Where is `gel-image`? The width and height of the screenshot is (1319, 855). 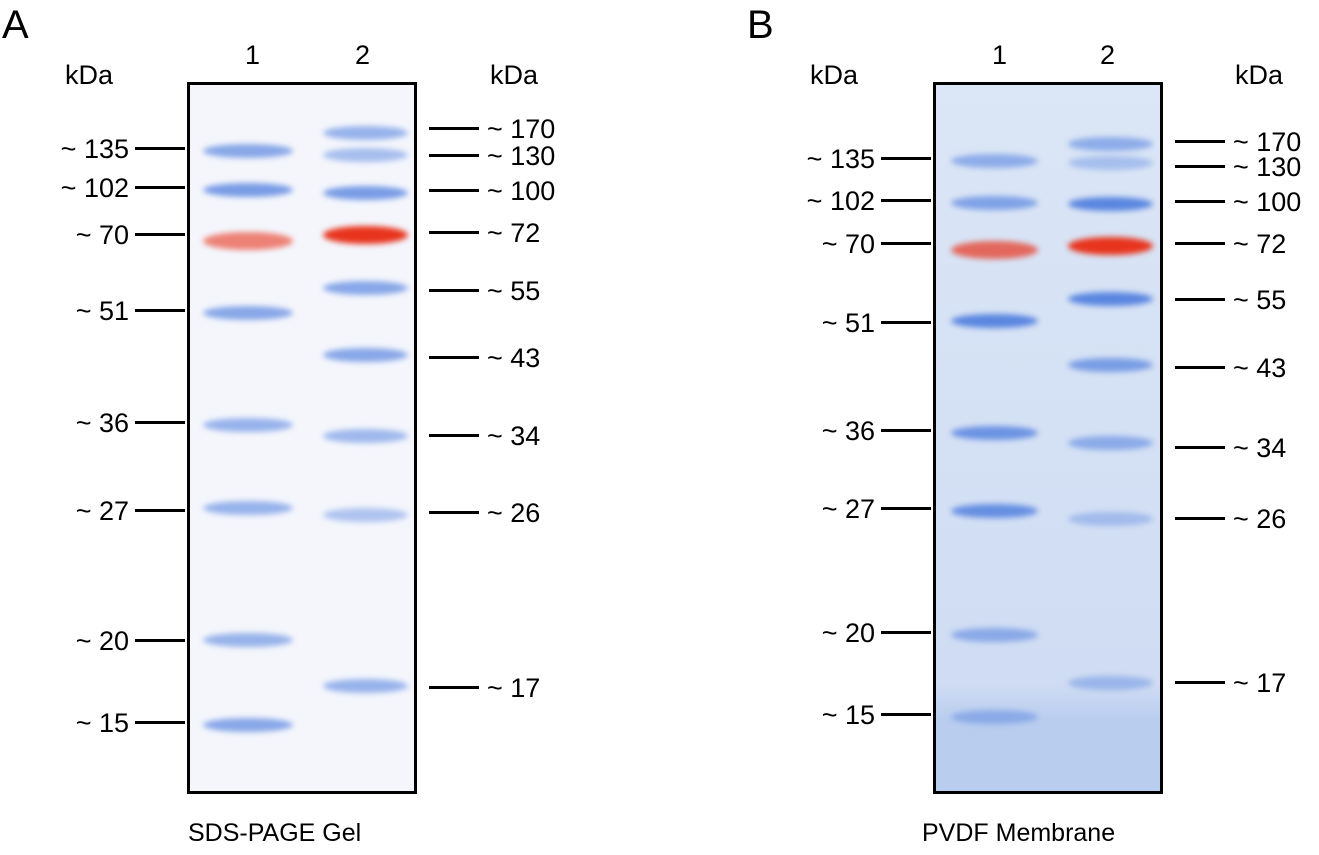
gel-image is located at coordinates (1048, 438).